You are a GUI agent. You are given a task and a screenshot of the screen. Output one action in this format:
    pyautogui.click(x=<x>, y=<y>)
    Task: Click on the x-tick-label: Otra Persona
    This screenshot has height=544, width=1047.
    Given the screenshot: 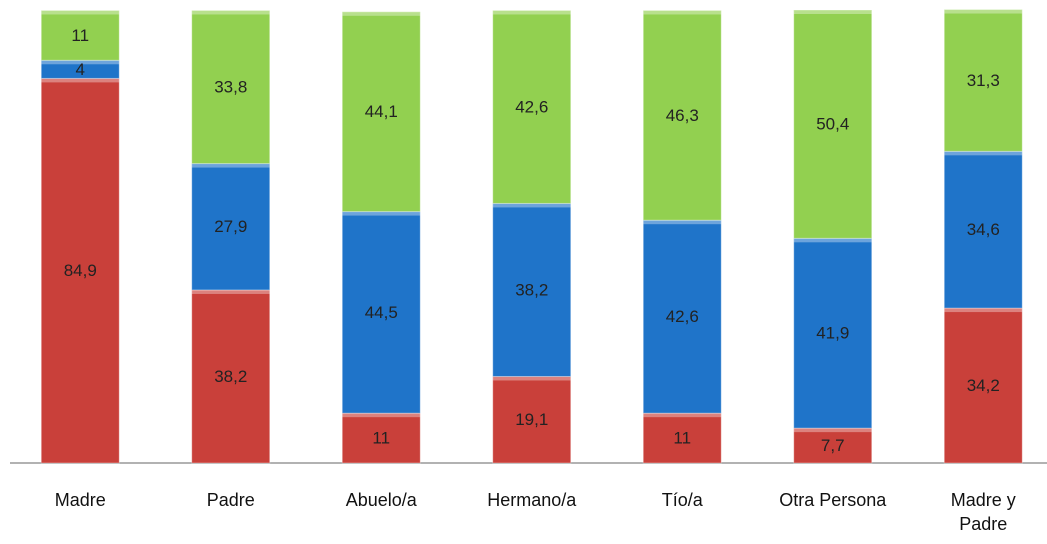 What is the action you would take?
    pyautogui.click(x=833, y=500)
    